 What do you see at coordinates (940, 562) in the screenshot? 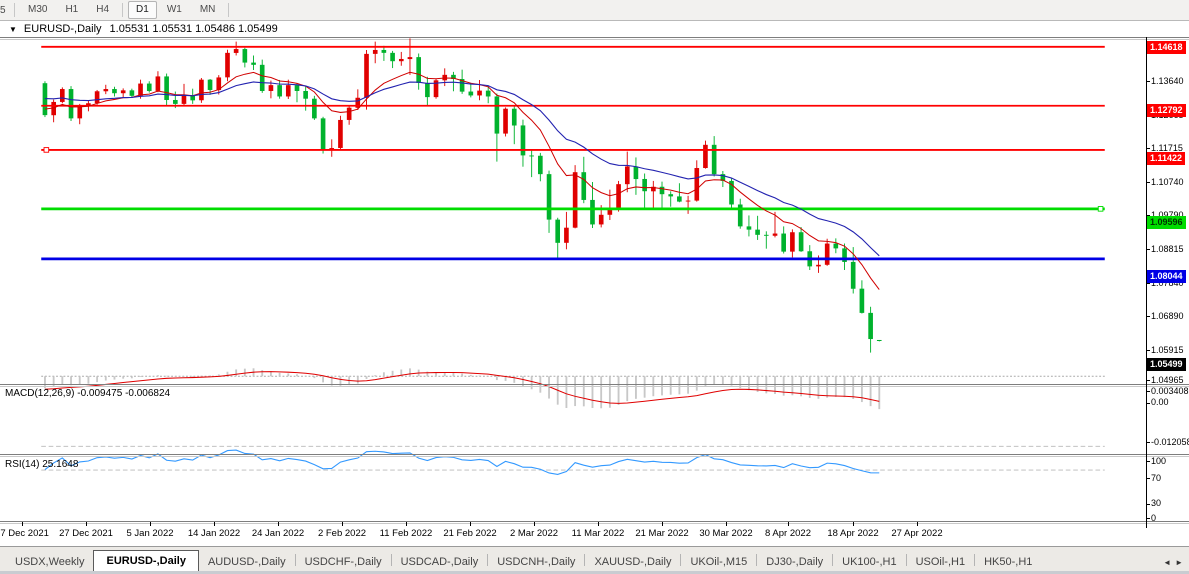
I see `symbol-tab-usoil-h1: USOil-,H1` at bounding box center [940, 562].